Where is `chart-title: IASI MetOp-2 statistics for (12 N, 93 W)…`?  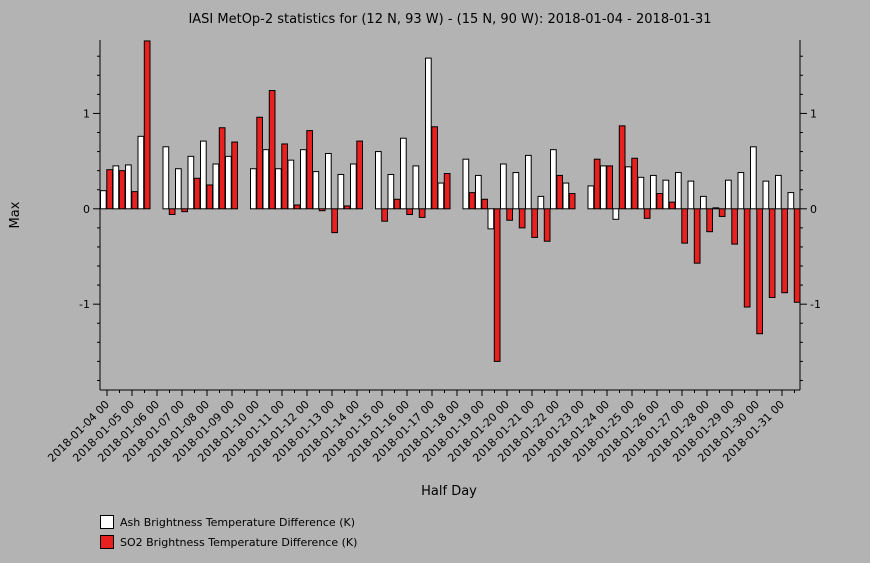 chart-title: IASI MetOp-2 statistics for (12 N, 93 W)… is located at coordinates (449, 19).